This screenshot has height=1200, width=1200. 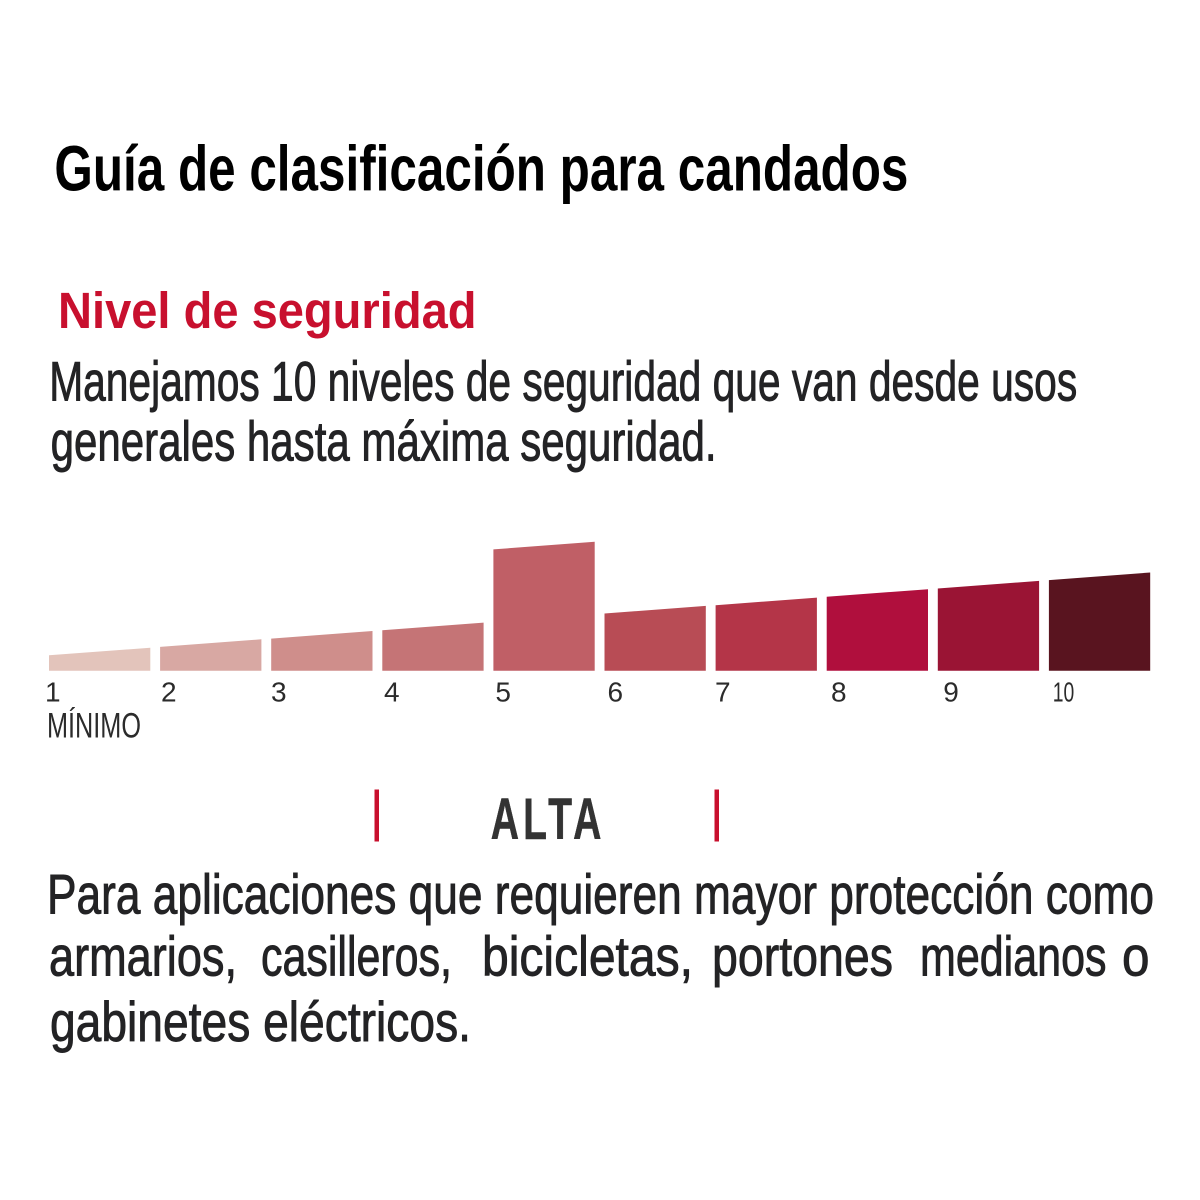 I want to click on svg-text: 6, so click(x=616, y=692).